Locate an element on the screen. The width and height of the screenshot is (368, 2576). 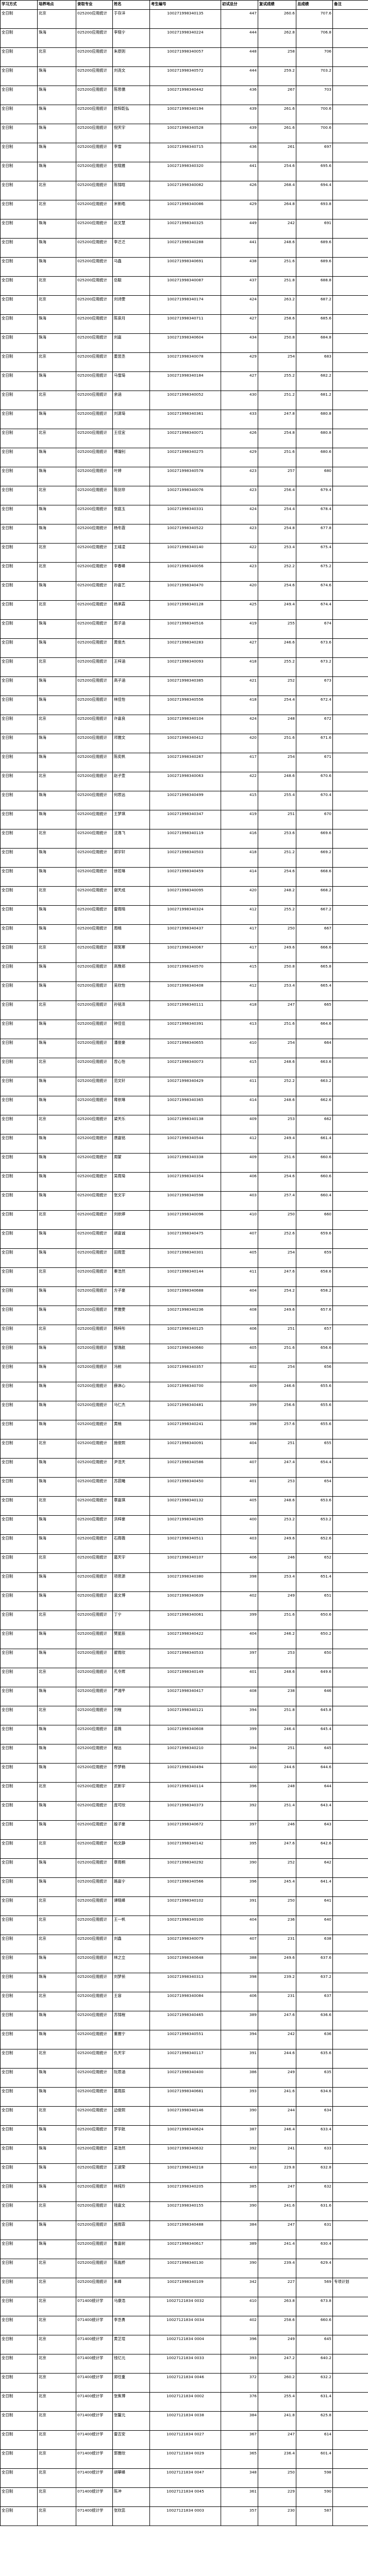
cell-initial_total: 390 is located at coordinates (239, 2116).